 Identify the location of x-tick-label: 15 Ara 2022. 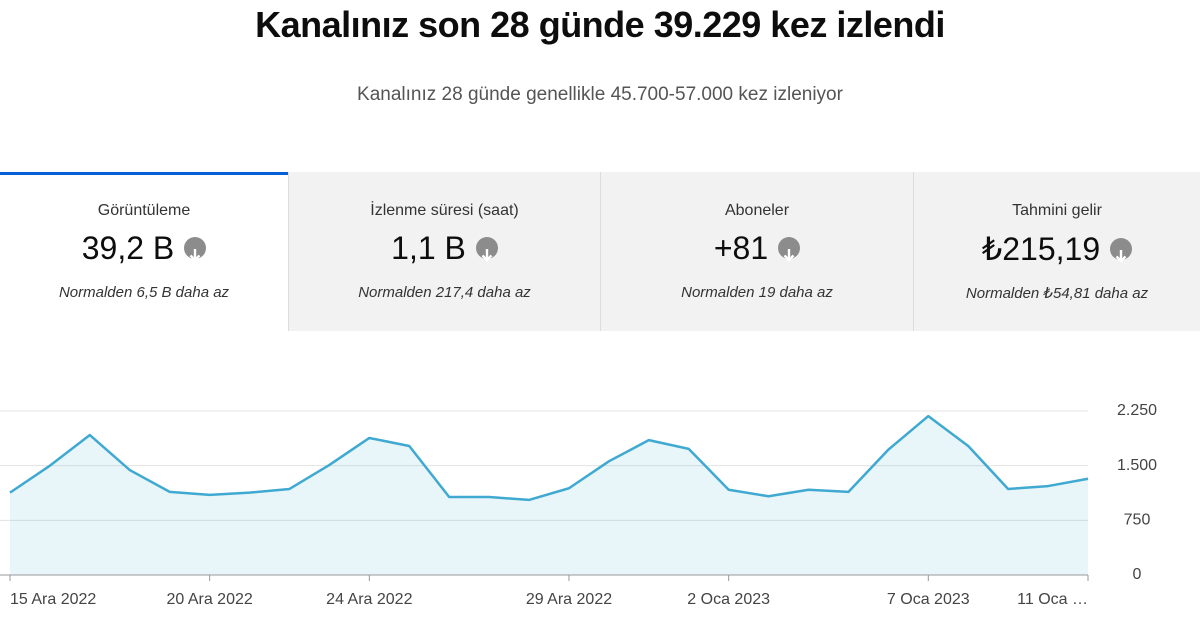
(53, 599).